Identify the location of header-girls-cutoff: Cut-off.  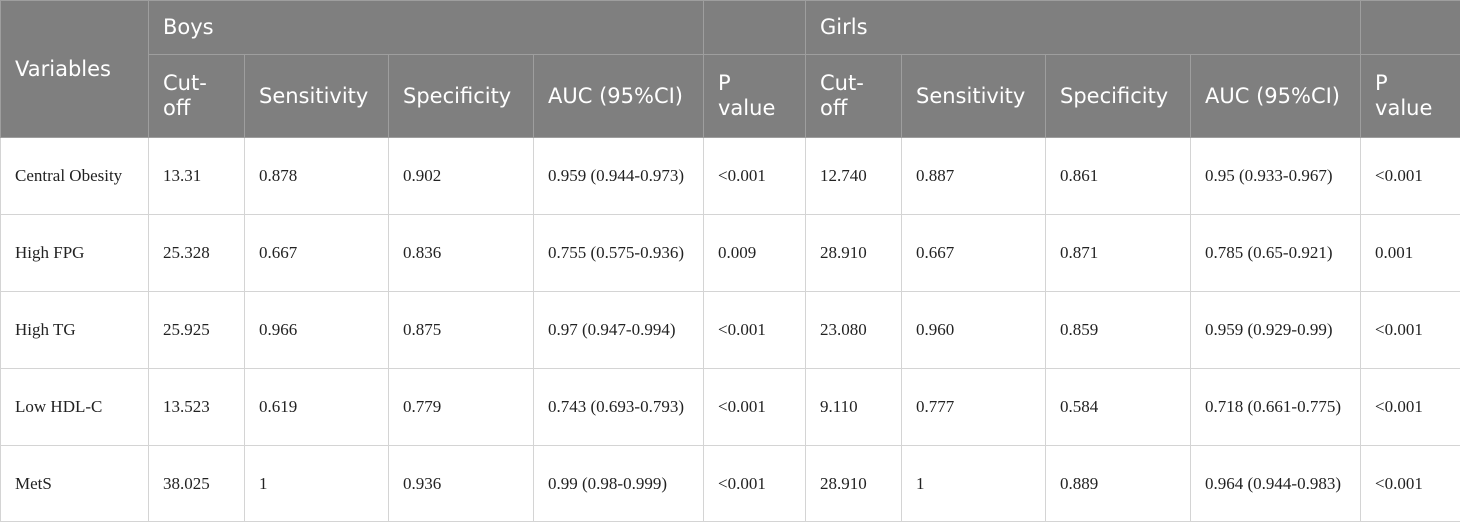
(854, 96).